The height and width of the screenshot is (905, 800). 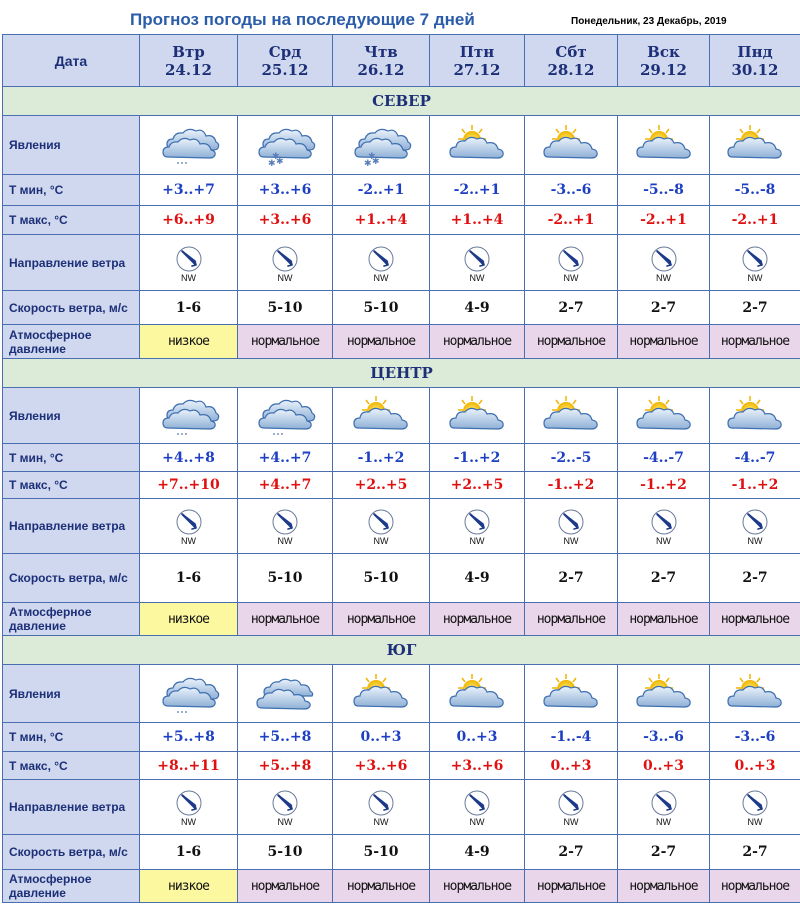 I want to click on tmin-value: +3..+7, so click(x=188, y=190).